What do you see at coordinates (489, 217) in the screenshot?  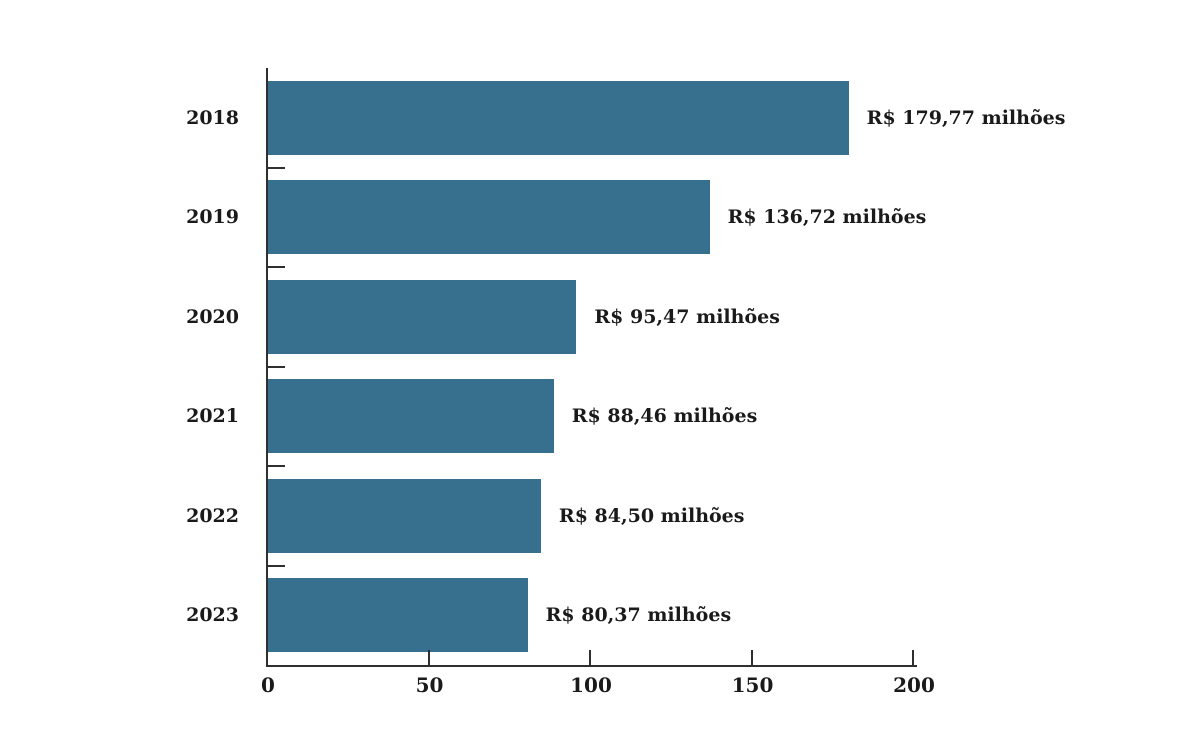 I see `bar-2019` at bounding box center [489, 217].